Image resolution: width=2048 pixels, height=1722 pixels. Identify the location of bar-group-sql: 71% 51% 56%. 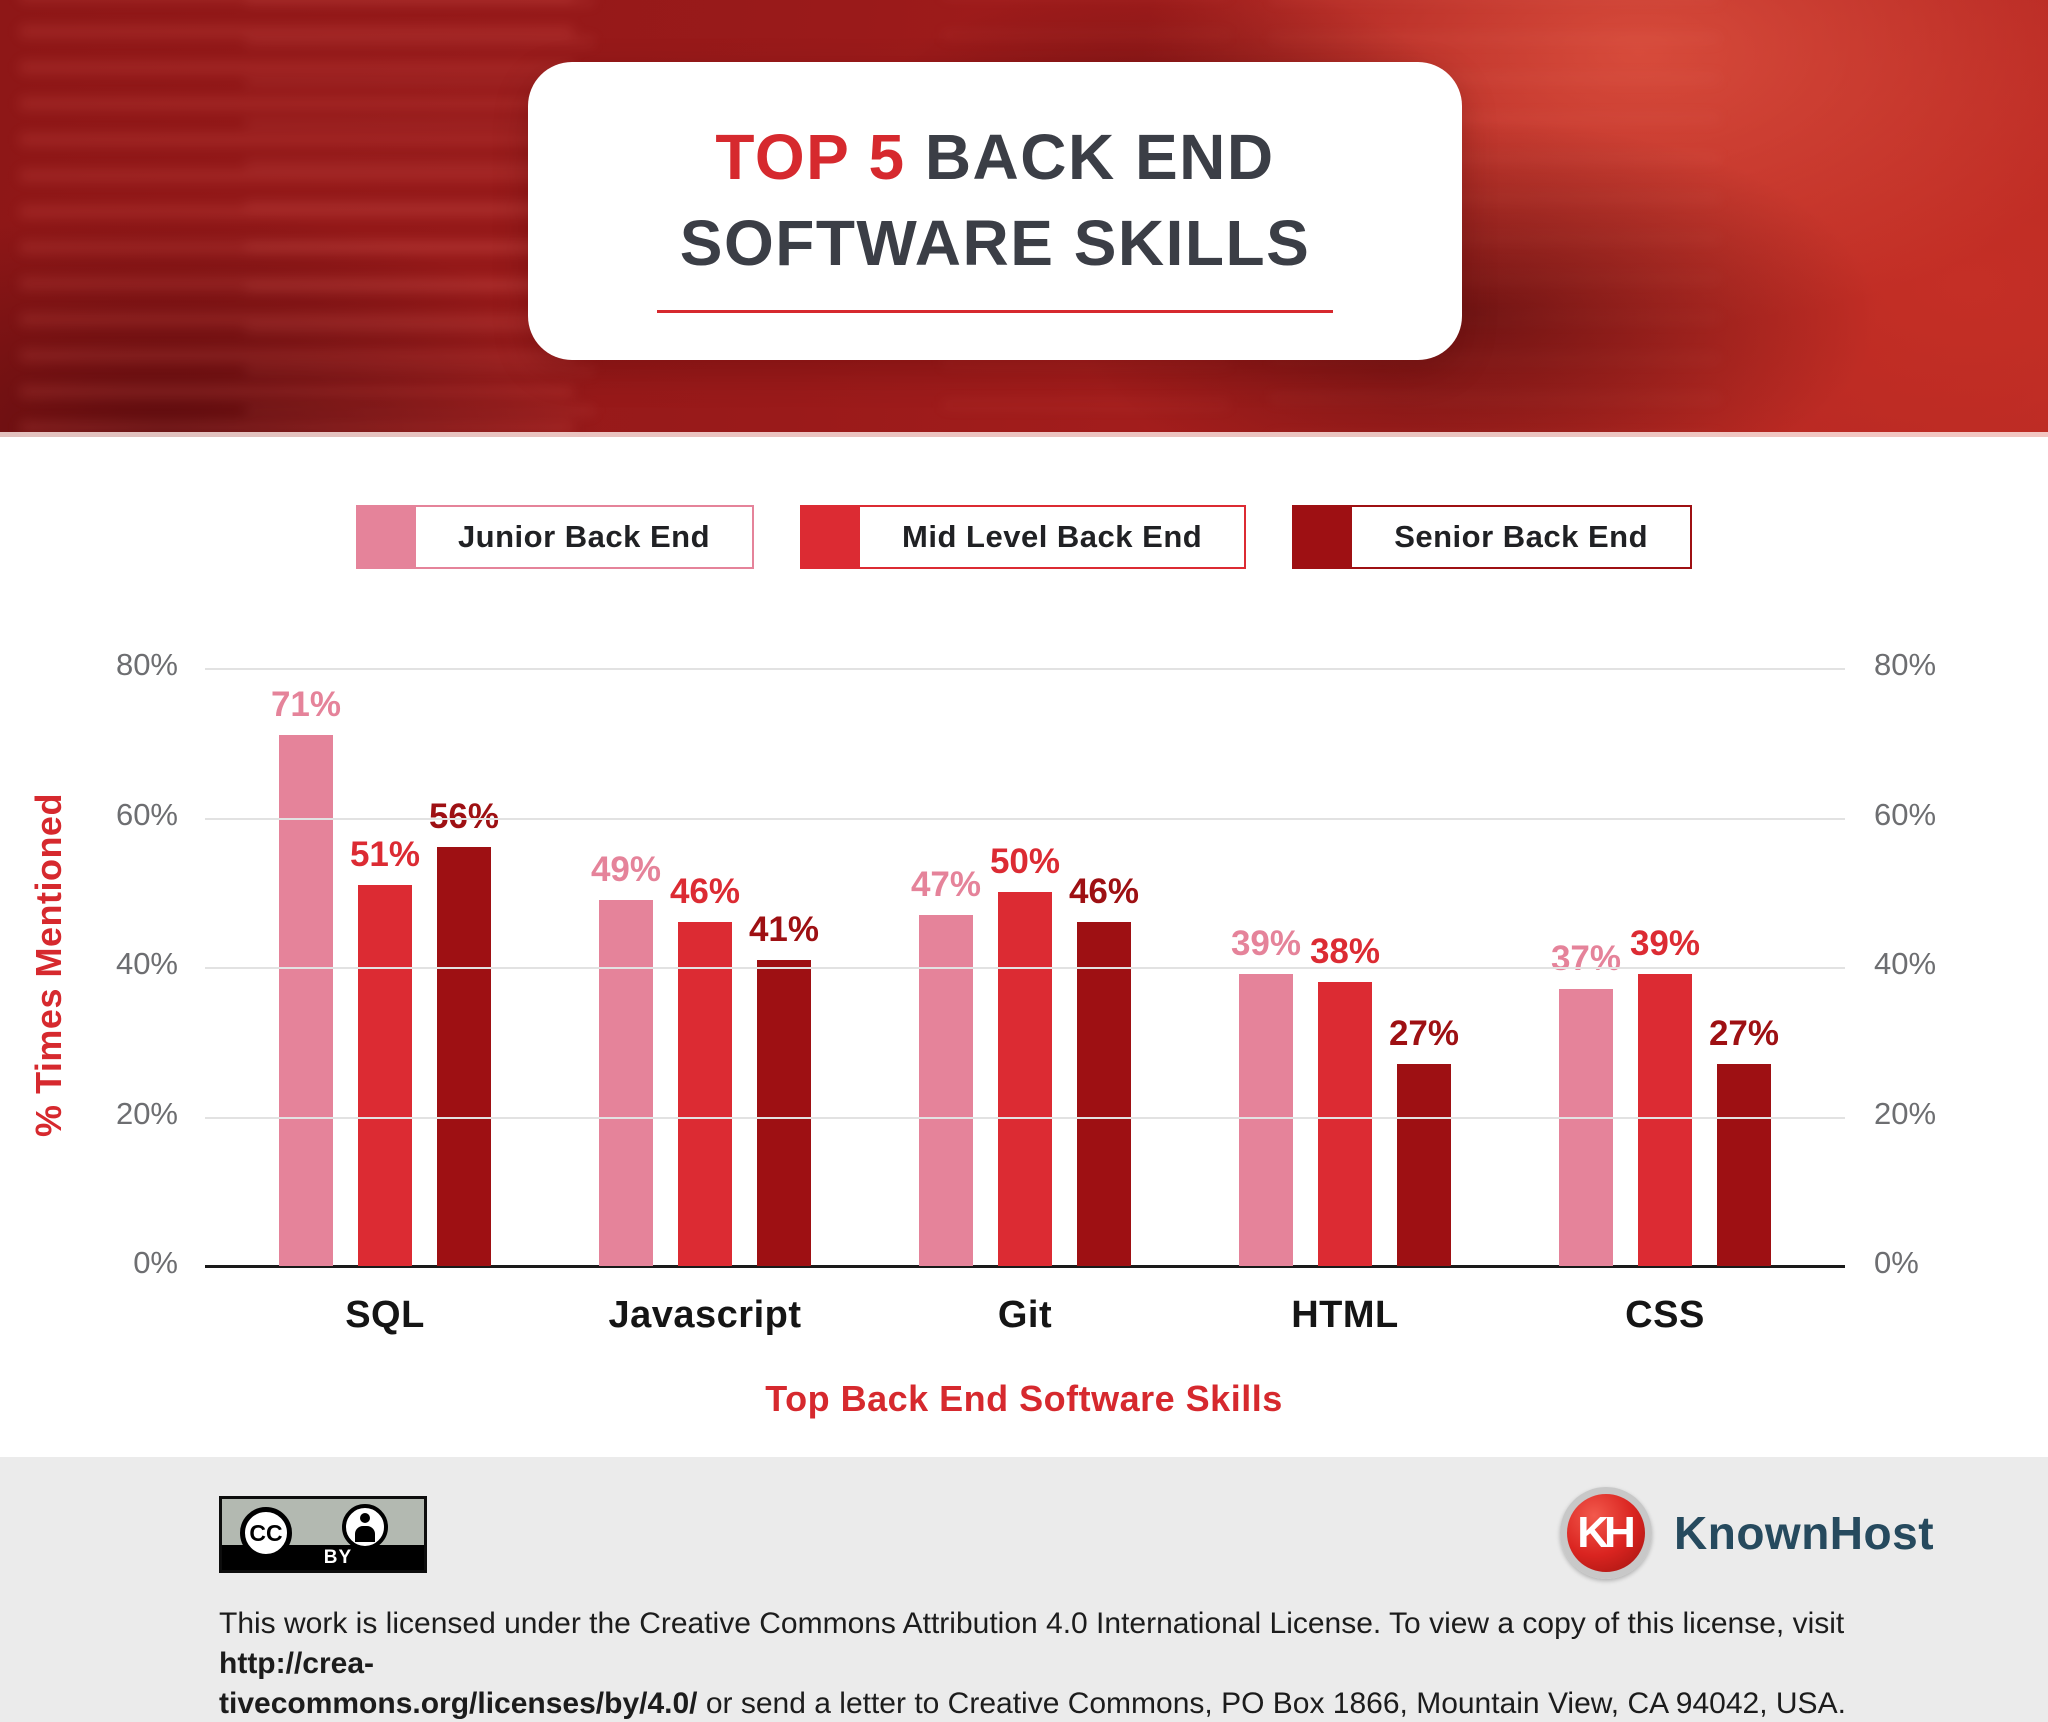
(385, 967).